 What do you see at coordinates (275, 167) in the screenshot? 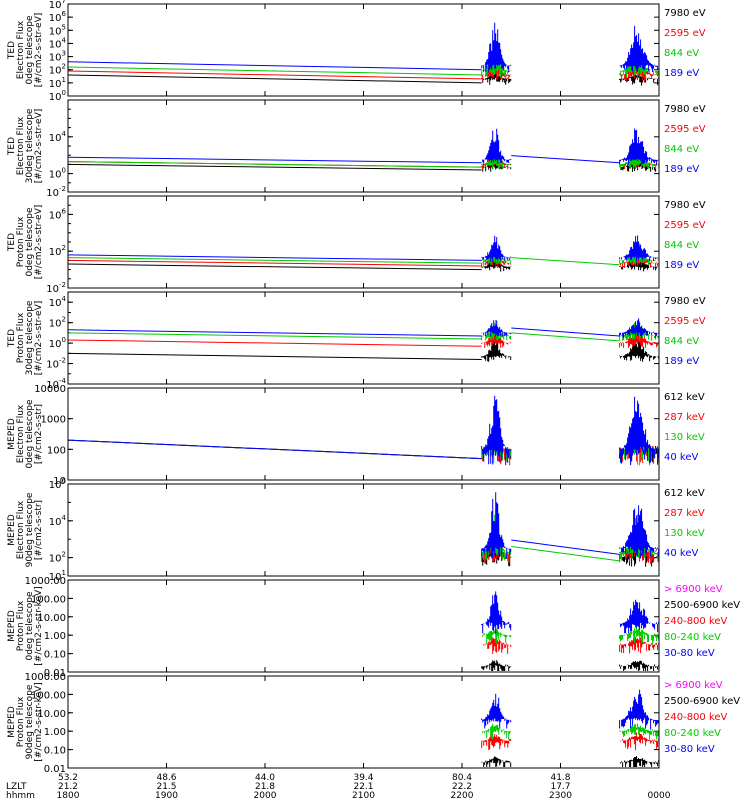
I see `series-line-7980 eV` at bounding box center [275, 167].